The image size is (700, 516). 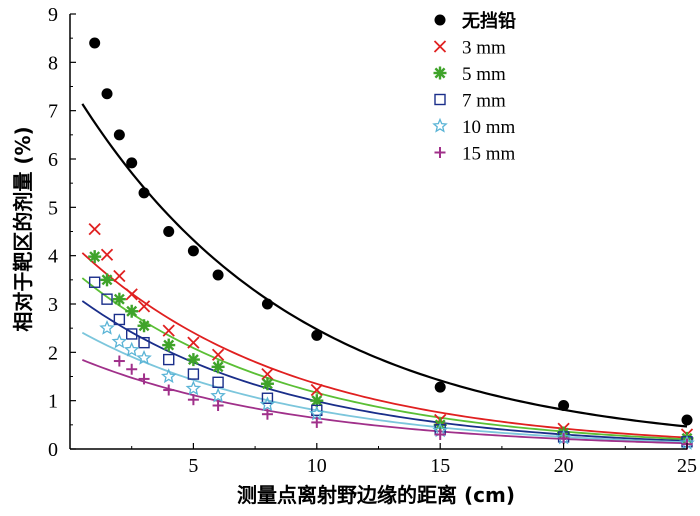 What do you see at coordinates (53, 305) in the screenshot?
I see `y-tick-label: 3` at bounding box center [53, 305].